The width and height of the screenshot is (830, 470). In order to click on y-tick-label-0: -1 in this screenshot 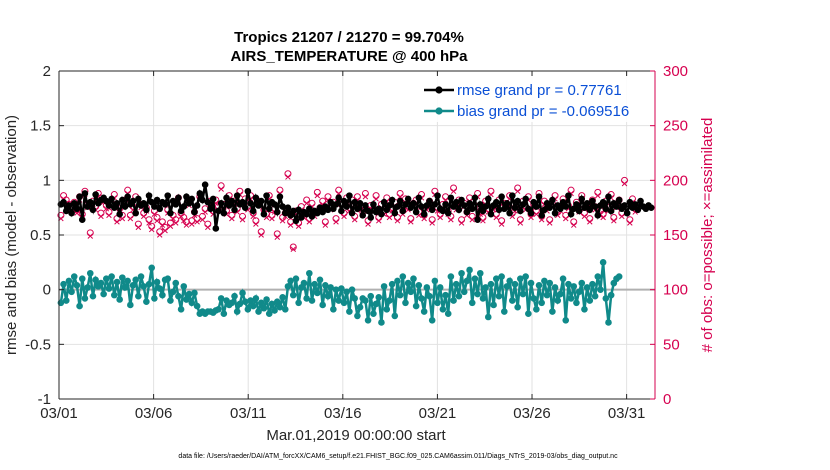, I will do `click(44, 399)`.